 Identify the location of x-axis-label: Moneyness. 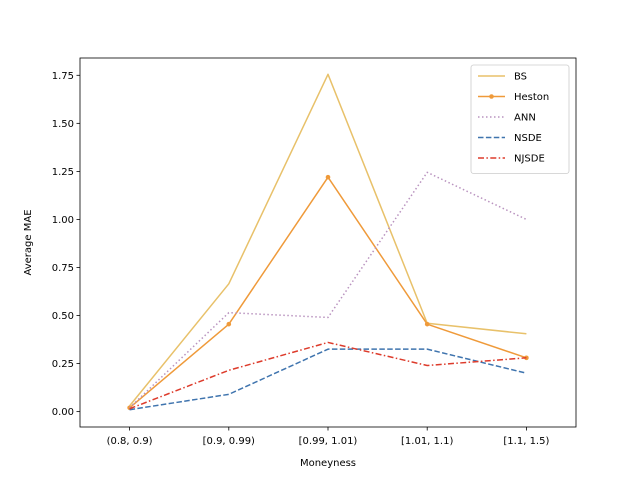
(328, 463).